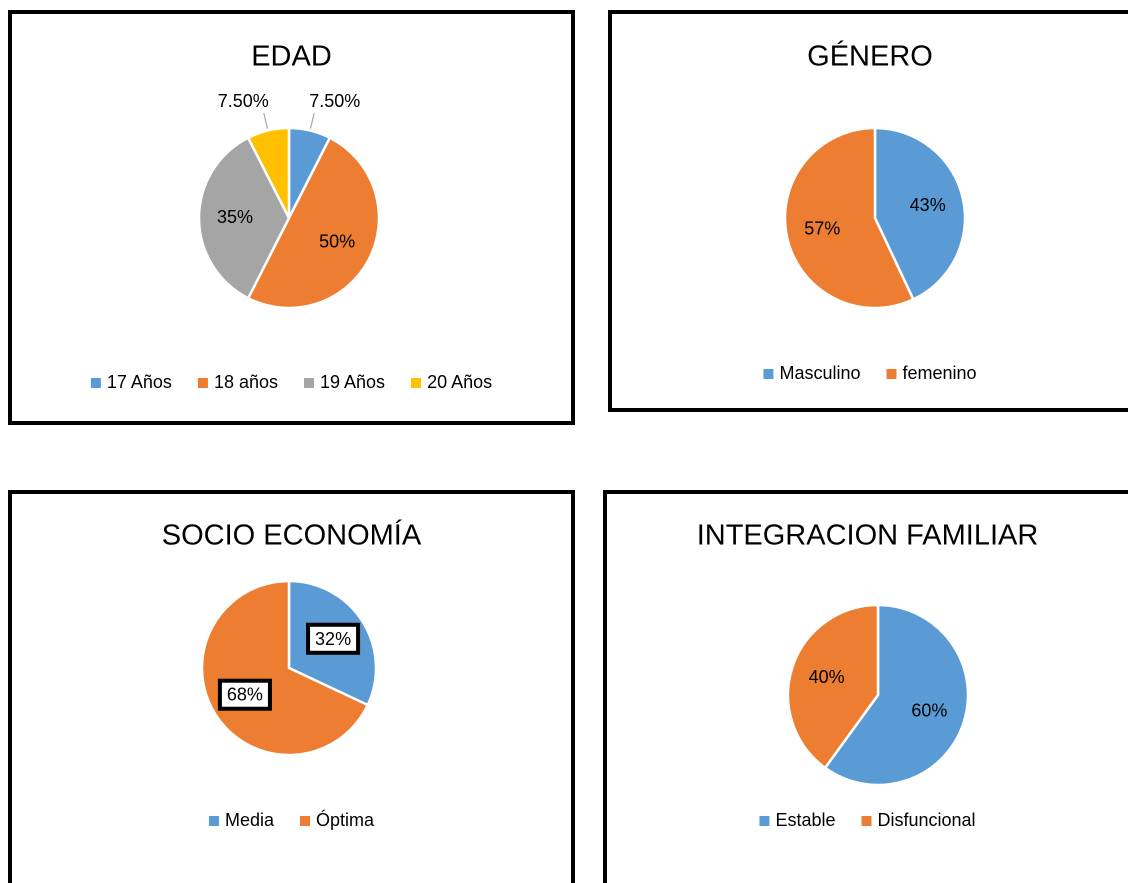 This screenshot has height=883, width=1128. Describe the element at coordinates (337, 241) in the screenshot. I see `data-label: 50%` at that location.